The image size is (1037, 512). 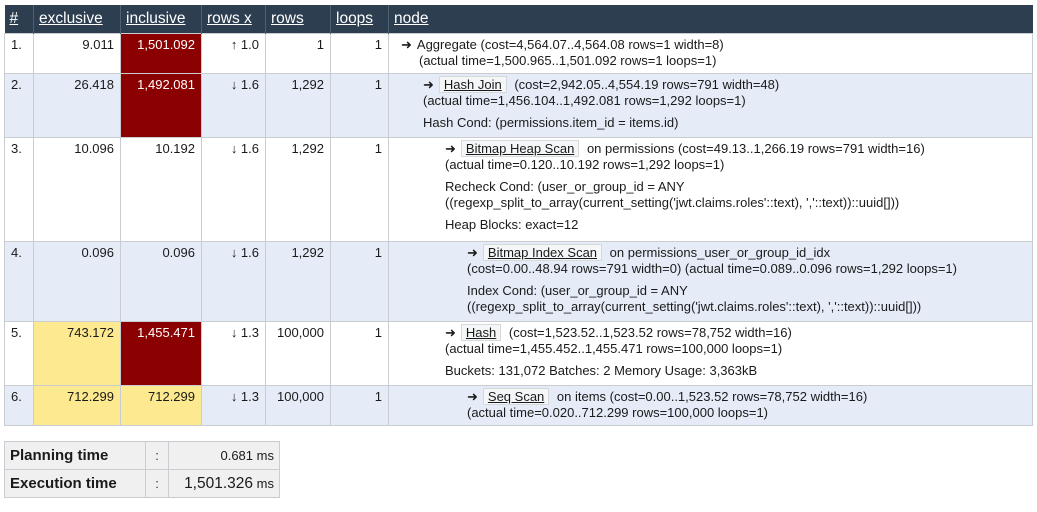 What do you see at coordinates (77, 53) in the screenshot?
I see `exclusive-time: 9.011` at bounding box center [77, 53].